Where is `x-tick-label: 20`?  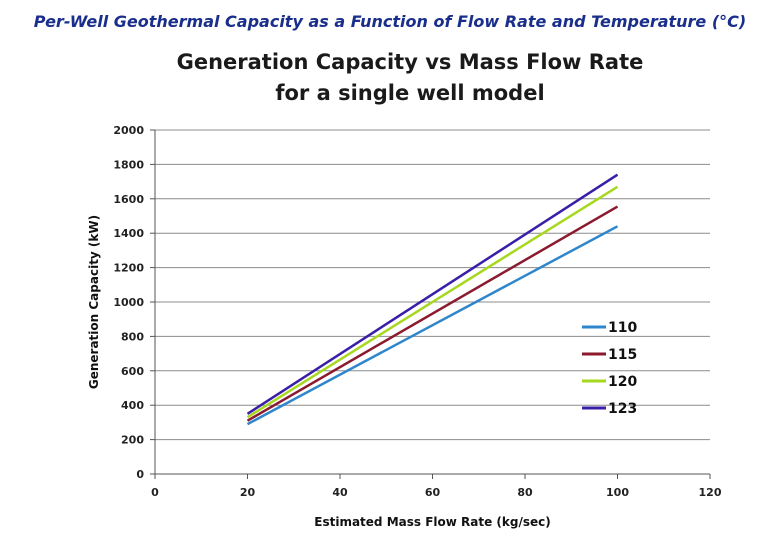 x-tick-label: 20 is located at coordinates (248, 492).